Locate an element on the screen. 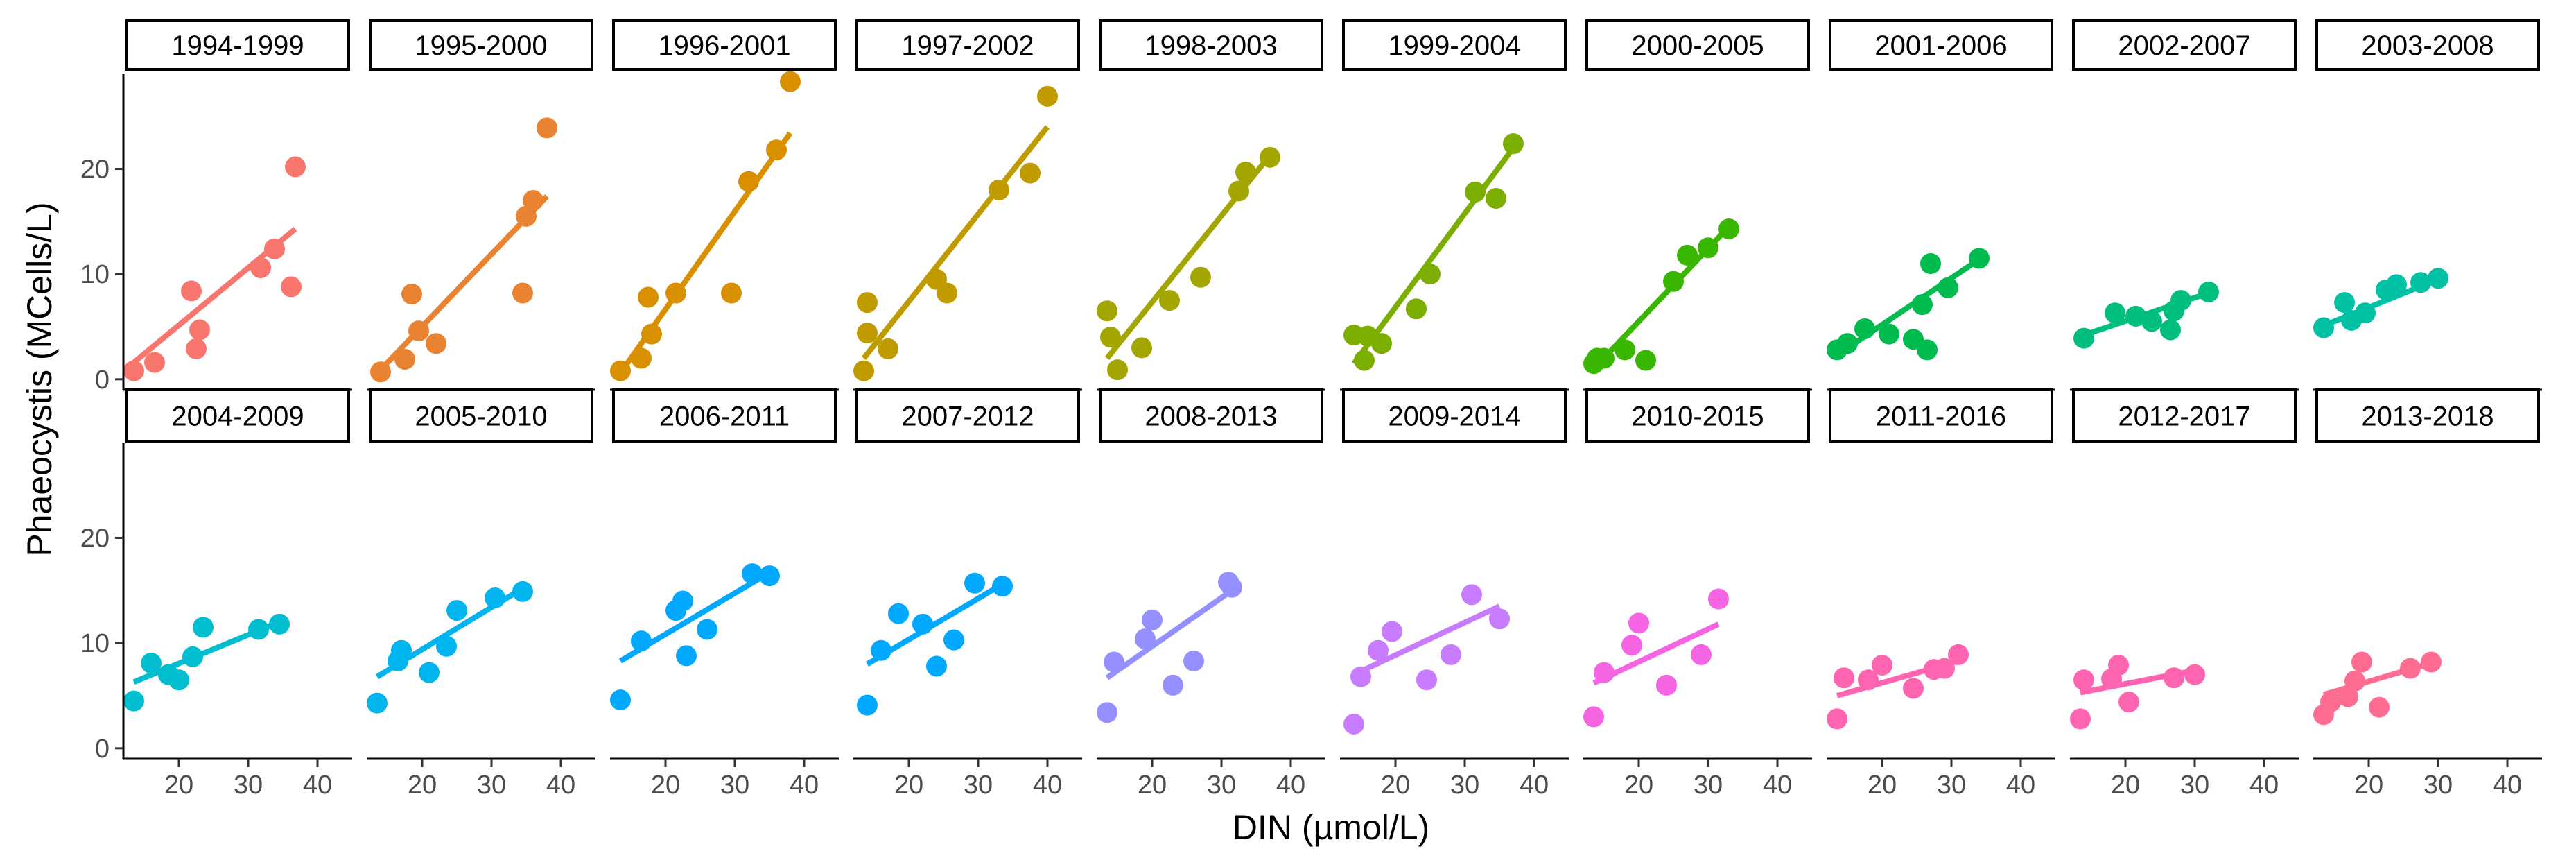  facet-label: 2000-2005 is located at coordinates (1697, 46).